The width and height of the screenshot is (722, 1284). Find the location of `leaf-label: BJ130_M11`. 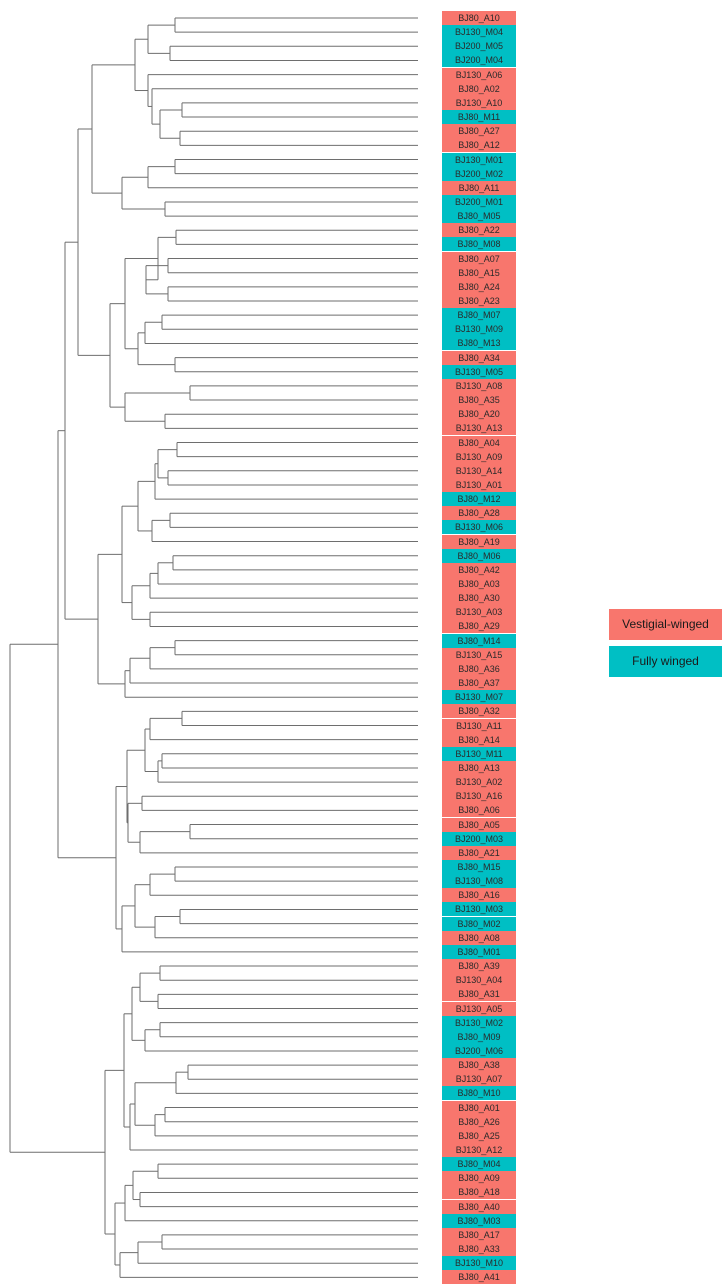

leaf-label: BJ130_M11 is located at coordinates (479, 753).